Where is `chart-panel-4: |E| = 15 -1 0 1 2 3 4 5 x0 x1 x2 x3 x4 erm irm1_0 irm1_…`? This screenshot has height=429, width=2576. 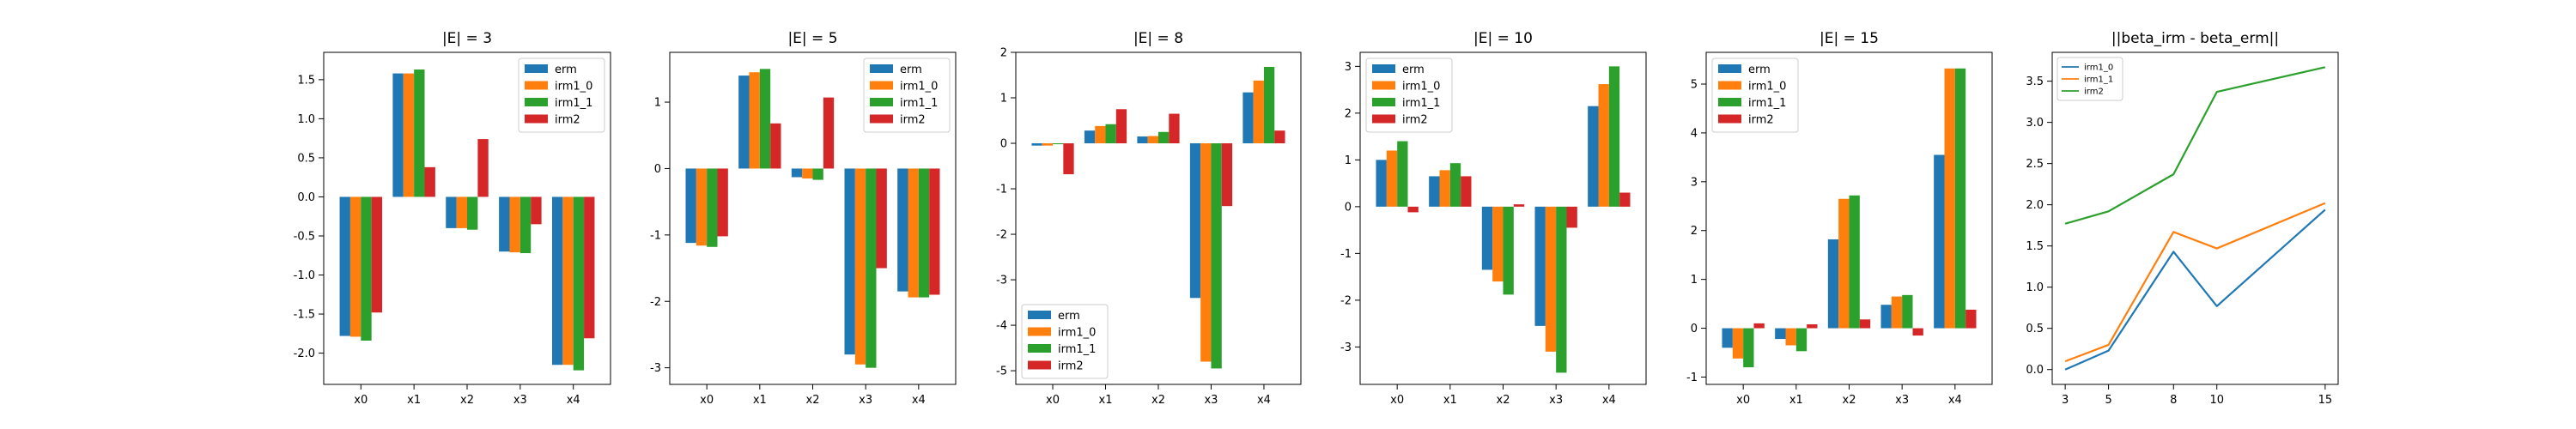
chart-panel-4: |E| = 15 -1 0 1 2 3 4 5 x0 x1 x2 x3 x4 erm irm1_0 irm1_… is located at coordinates (1839, 218).